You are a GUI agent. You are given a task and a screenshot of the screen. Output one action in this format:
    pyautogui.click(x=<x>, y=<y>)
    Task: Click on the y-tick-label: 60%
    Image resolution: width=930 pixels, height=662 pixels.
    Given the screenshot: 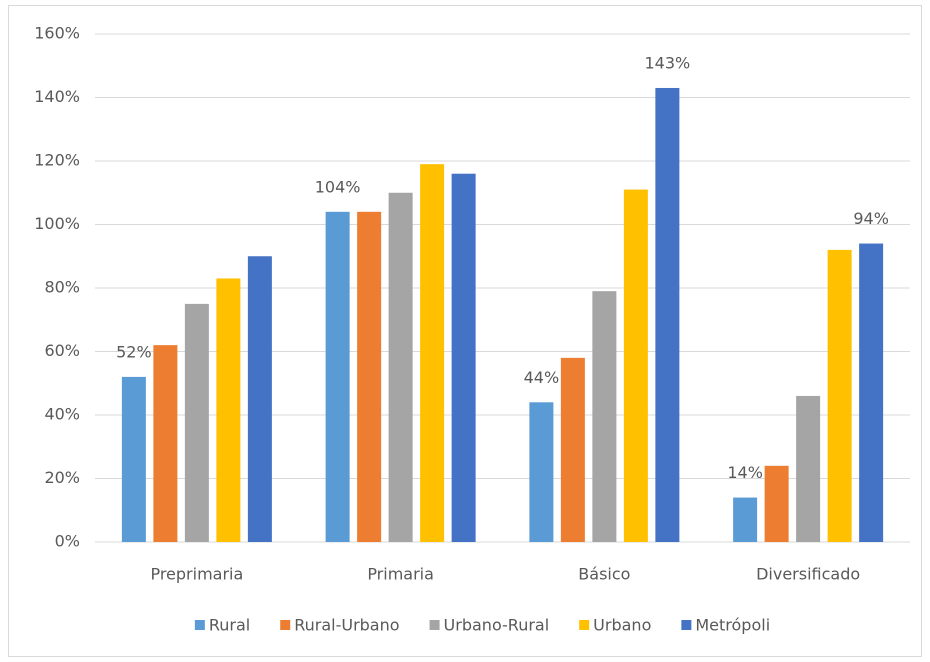 What is the action you would take?
    pyautogui.click(x=62, y=350)
    